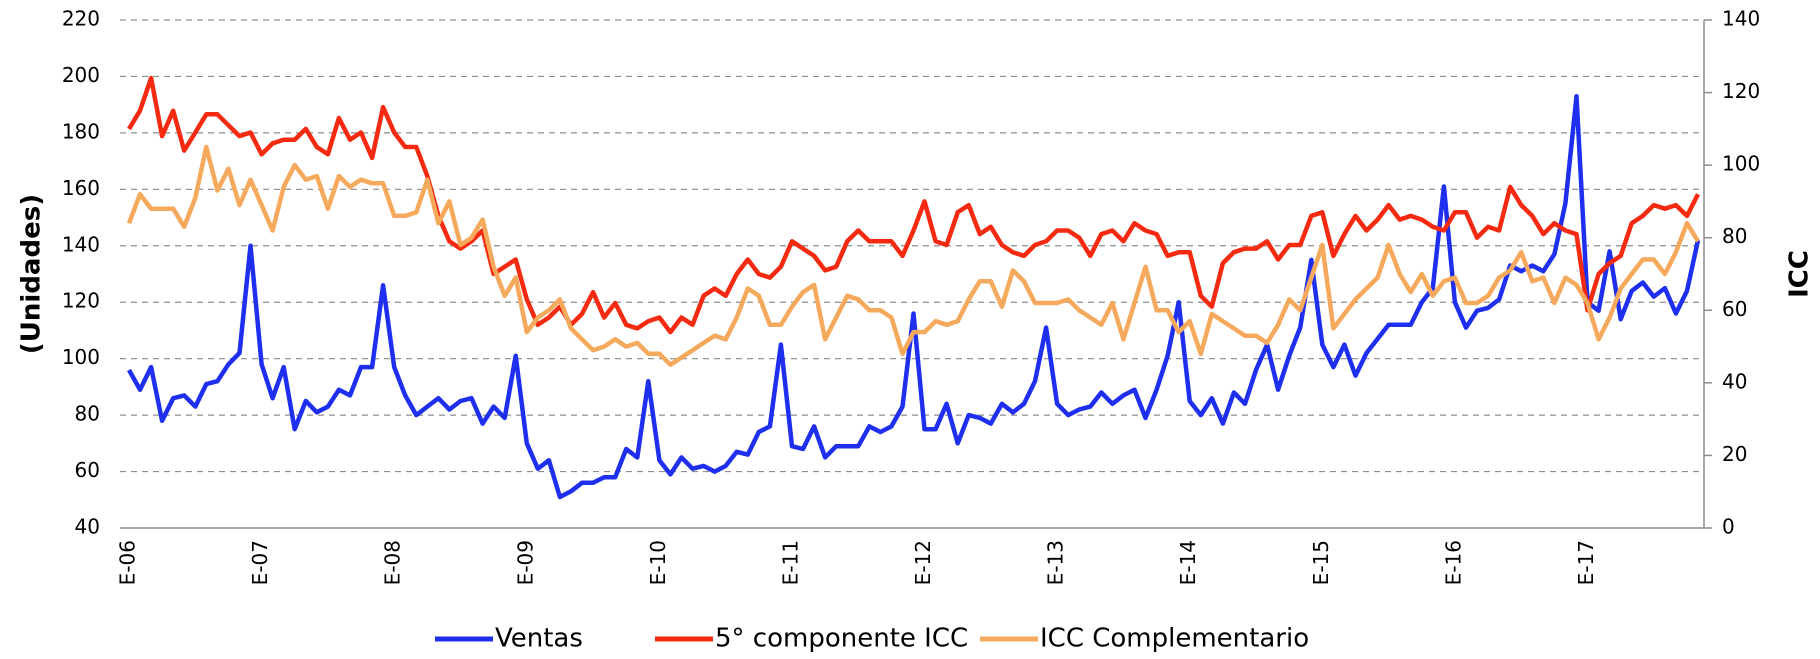  Describe the element at coordinates (1734, 309) in the screenshot. I see `y2-tick-label: 60` at that location.